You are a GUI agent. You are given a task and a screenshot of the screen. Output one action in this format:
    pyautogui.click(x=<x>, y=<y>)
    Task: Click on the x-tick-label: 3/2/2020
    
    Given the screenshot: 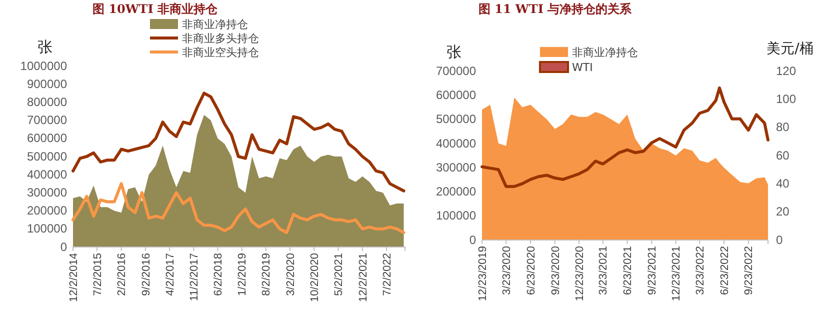 What is the action you would take?
    pyautogui.click(x=290, y=274)
    